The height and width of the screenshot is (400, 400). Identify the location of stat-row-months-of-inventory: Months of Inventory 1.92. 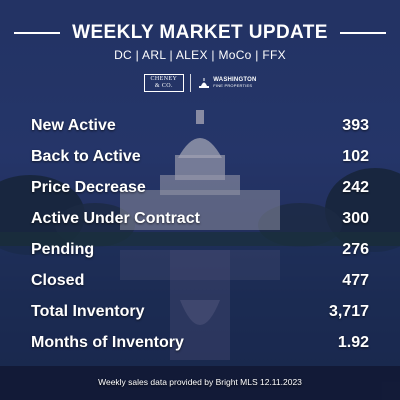
(200, 343).